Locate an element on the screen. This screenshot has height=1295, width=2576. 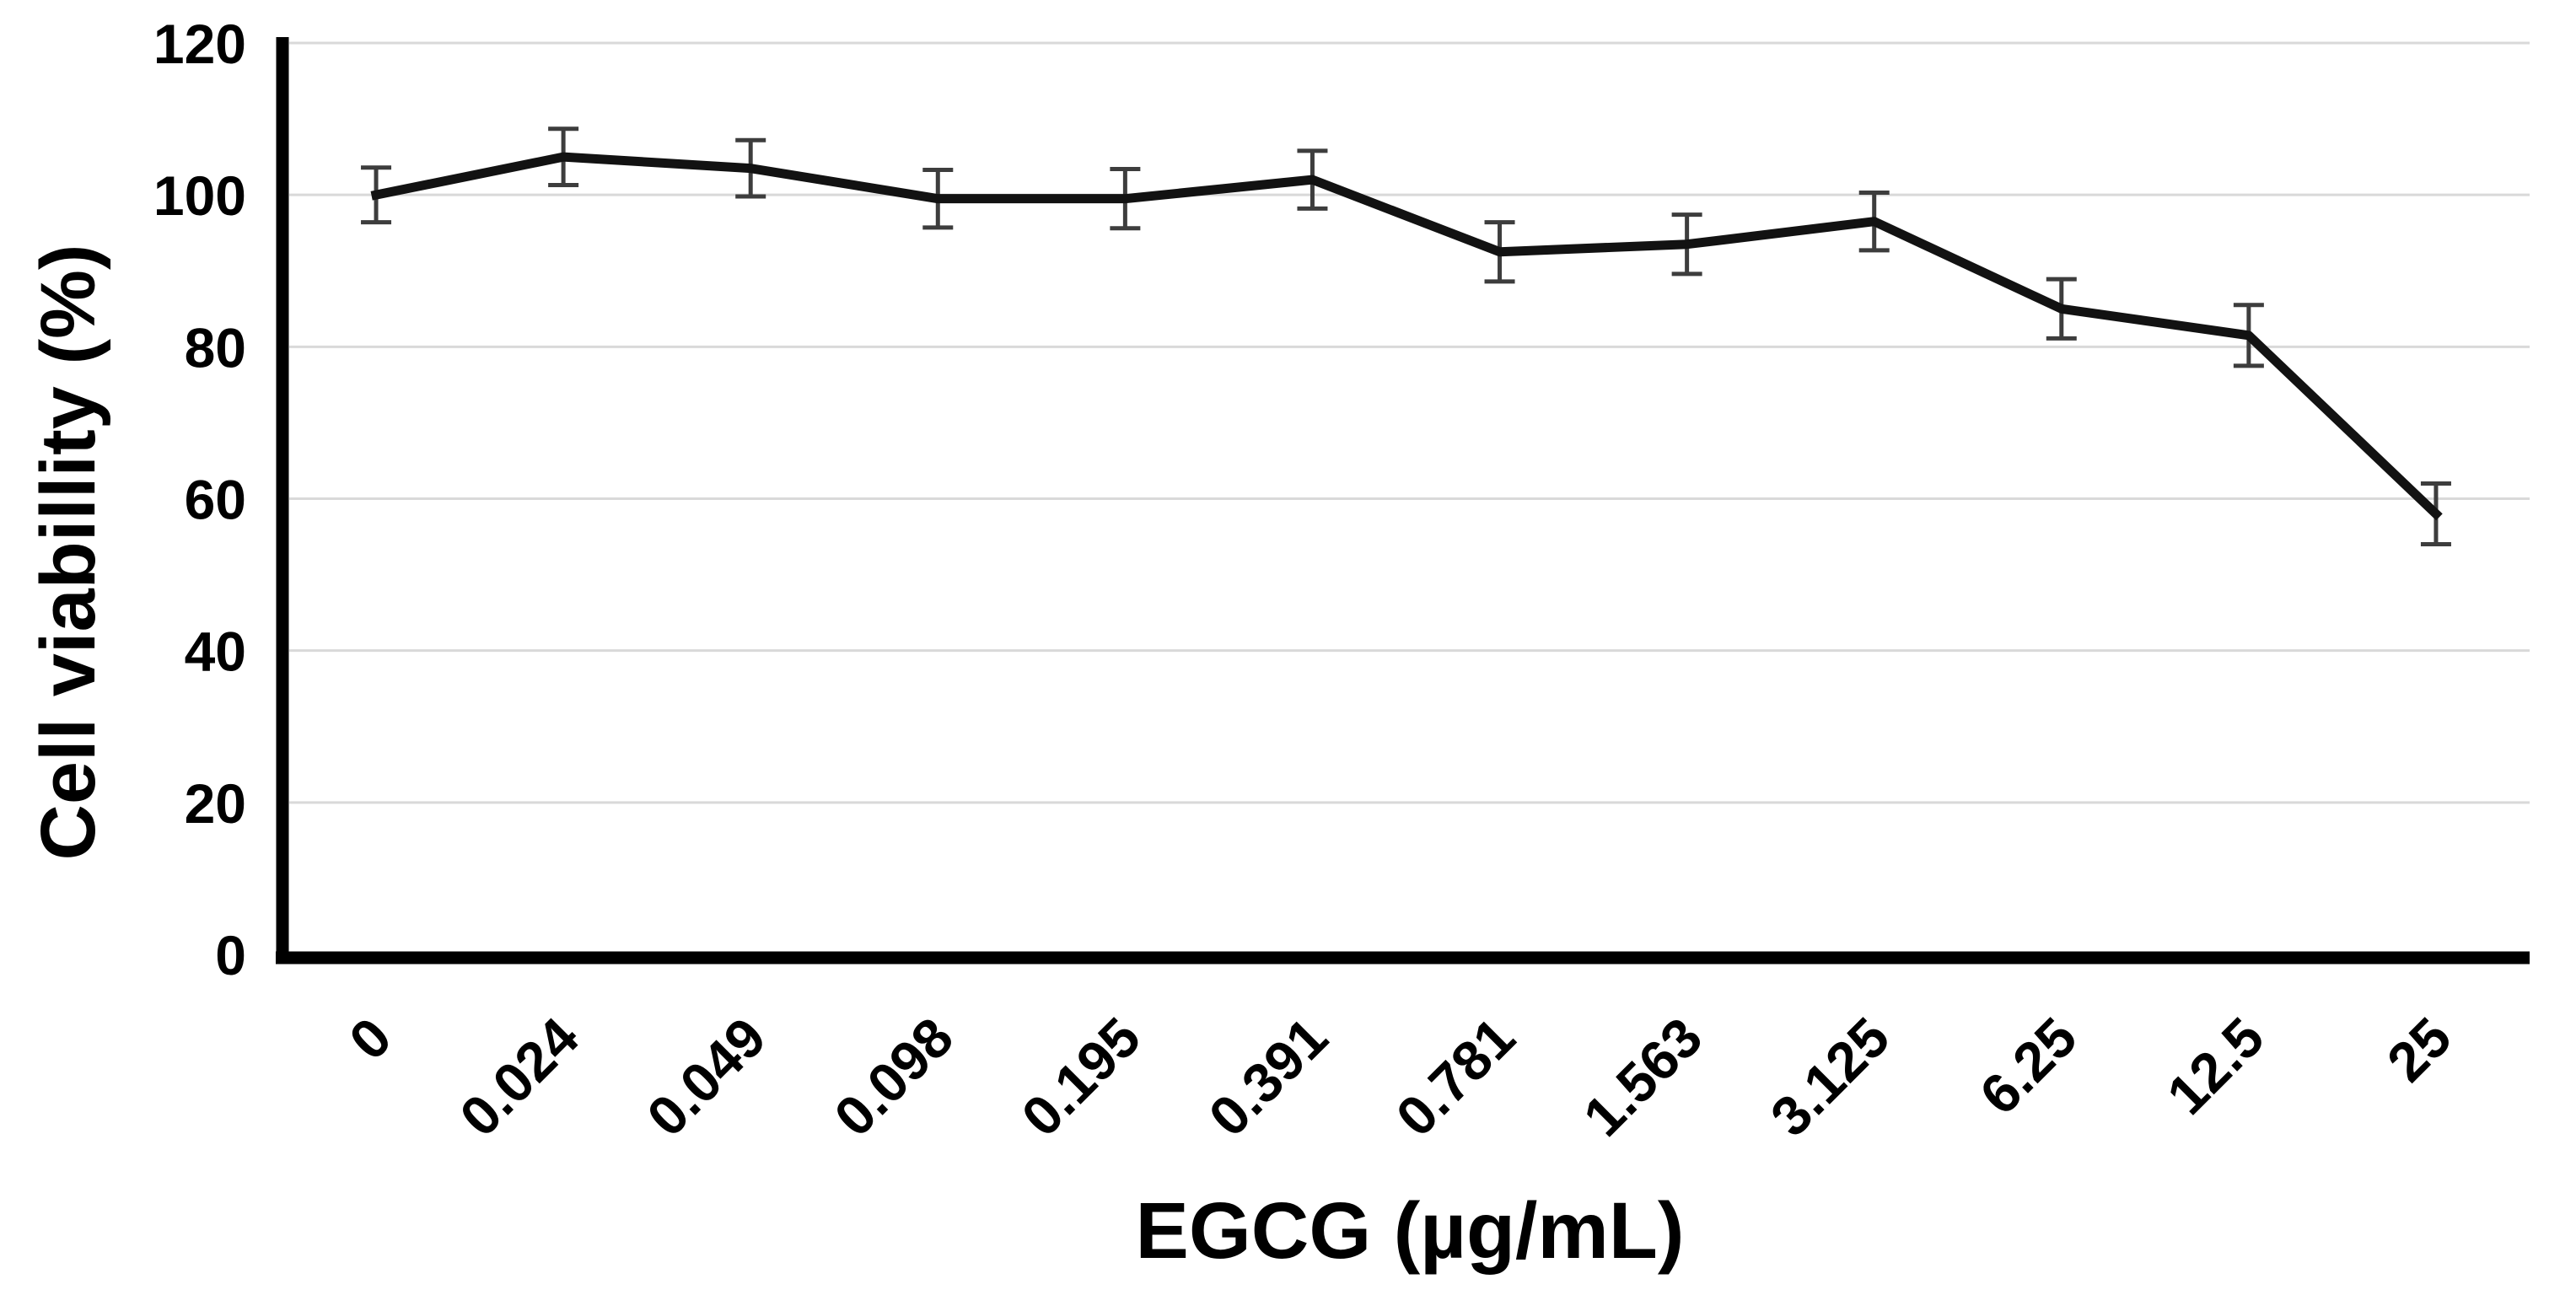
y-tick-label-120: 120 is located at coordinates (199, 44).